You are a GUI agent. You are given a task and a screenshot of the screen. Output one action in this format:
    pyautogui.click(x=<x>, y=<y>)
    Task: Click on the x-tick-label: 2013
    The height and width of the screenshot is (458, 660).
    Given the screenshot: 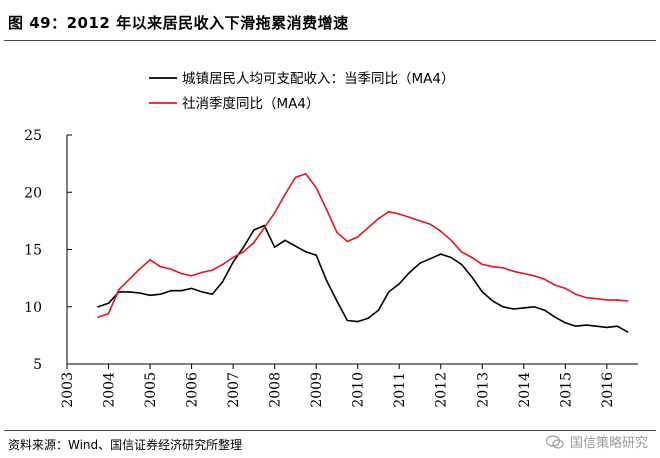 What is the action you would take?
    pyautogui.click(x=483, y=390)
    